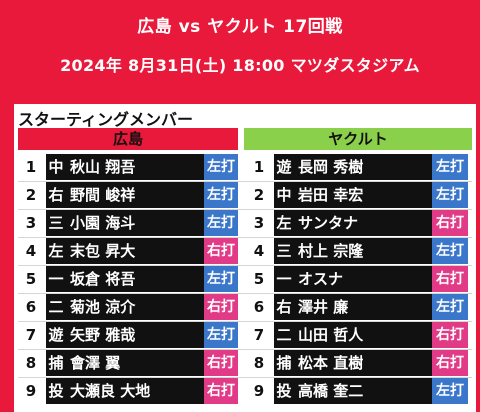 The width and height of the screenshot is (480, 412). What do you see at coordinates (284, 279) in the screenshot?
I see `position-right: 一` at bounding box center [284, 279].